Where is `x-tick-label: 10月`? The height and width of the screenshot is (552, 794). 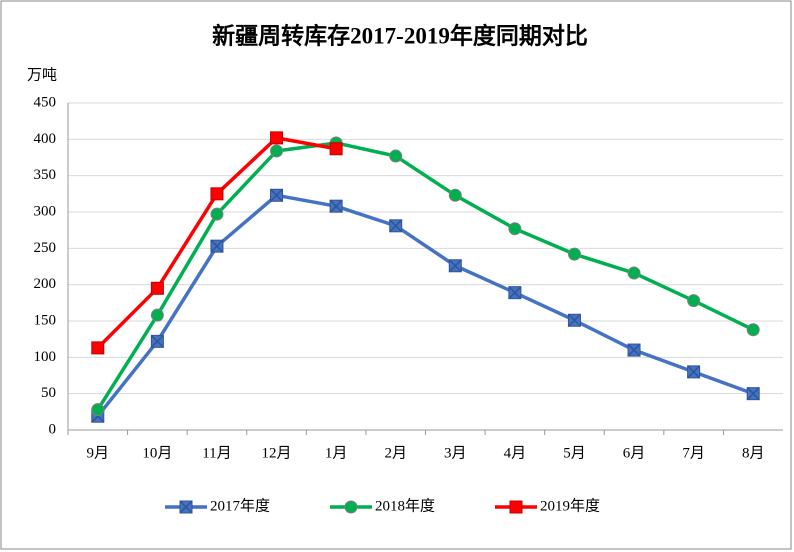 x-tick-label: 10月 is located at coordinates (157, 453).